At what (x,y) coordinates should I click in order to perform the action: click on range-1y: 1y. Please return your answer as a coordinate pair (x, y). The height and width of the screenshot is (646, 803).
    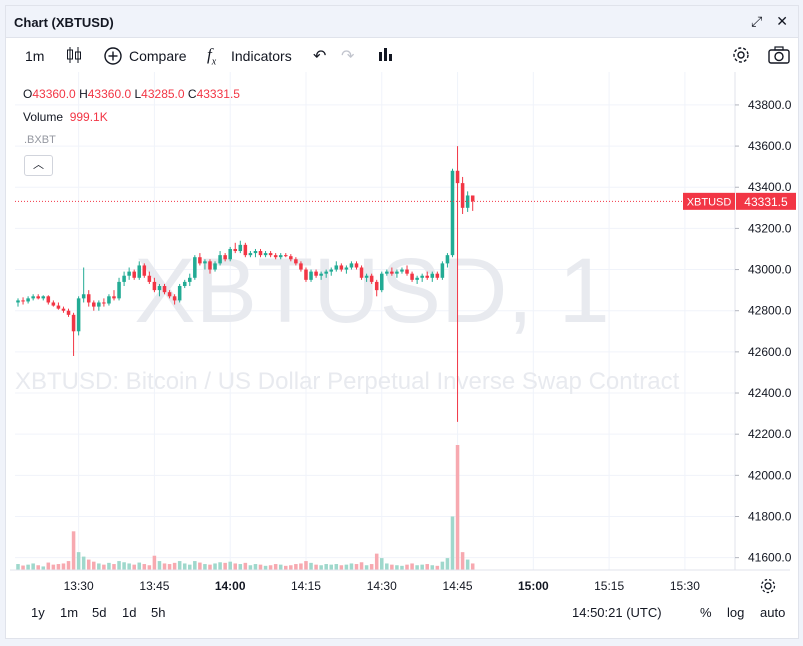
    Looking at the image, I should click on (38, 612).